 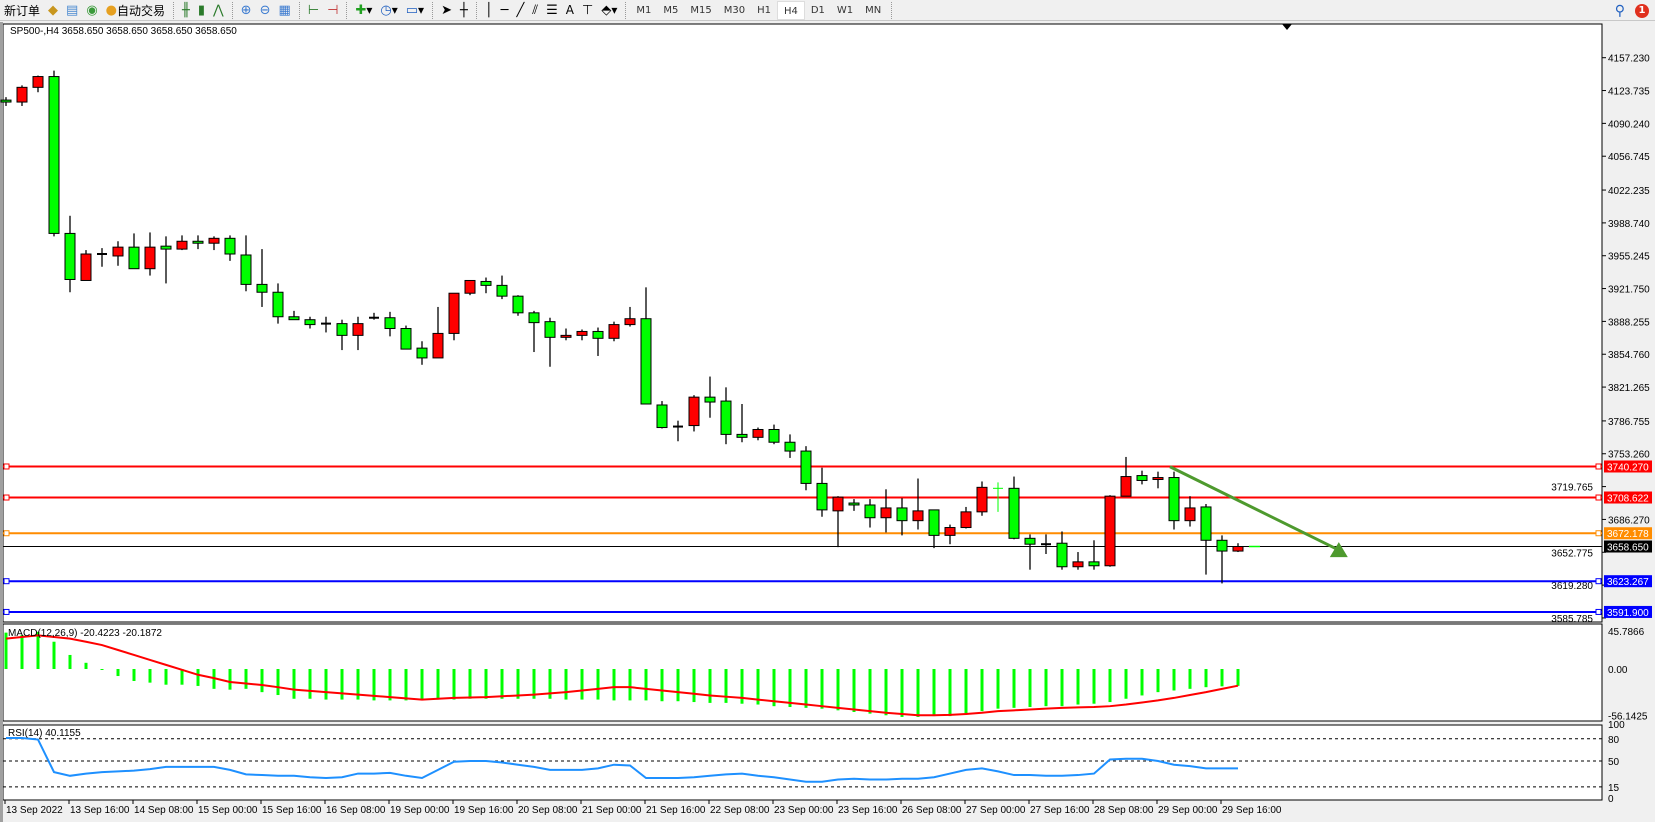 I want to click on arrow-up-icon, so click(x=1338, y=550).